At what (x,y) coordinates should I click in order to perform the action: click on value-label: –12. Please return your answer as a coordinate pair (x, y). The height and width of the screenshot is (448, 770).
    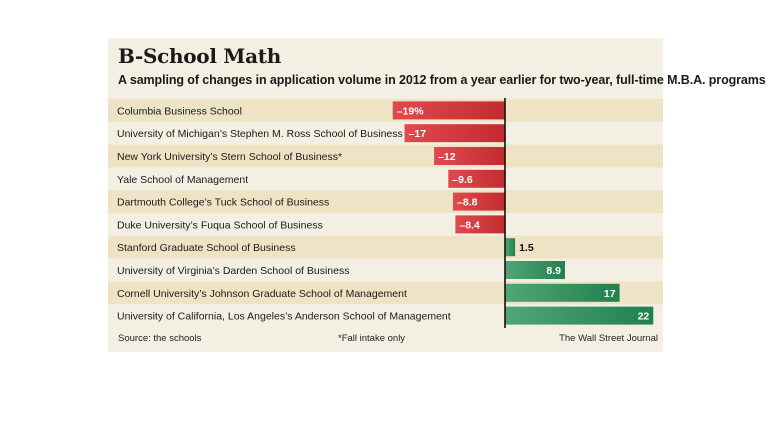
    Looking at the image, I should click on (447, 157).